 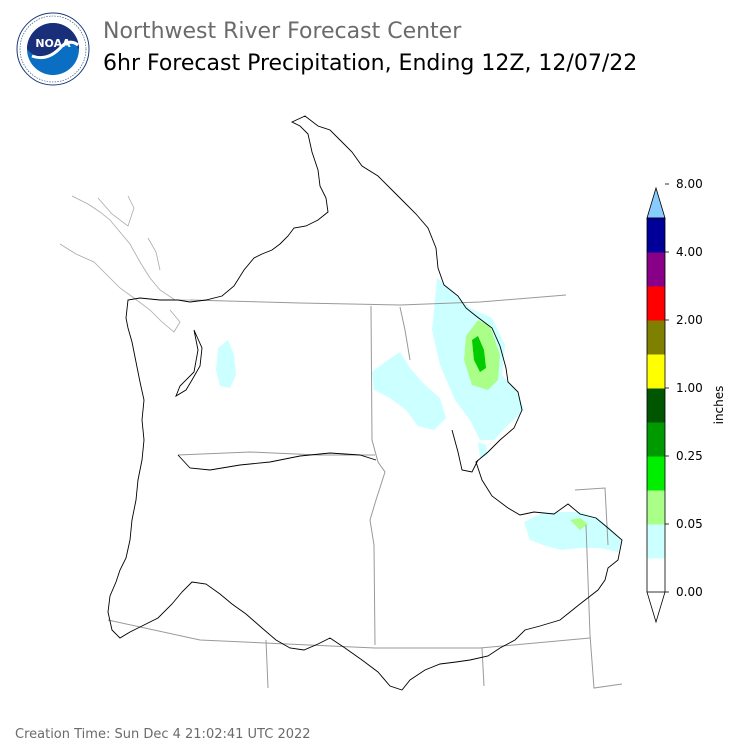 I want to click on colorbar-outline, so click(x=656, y=405).